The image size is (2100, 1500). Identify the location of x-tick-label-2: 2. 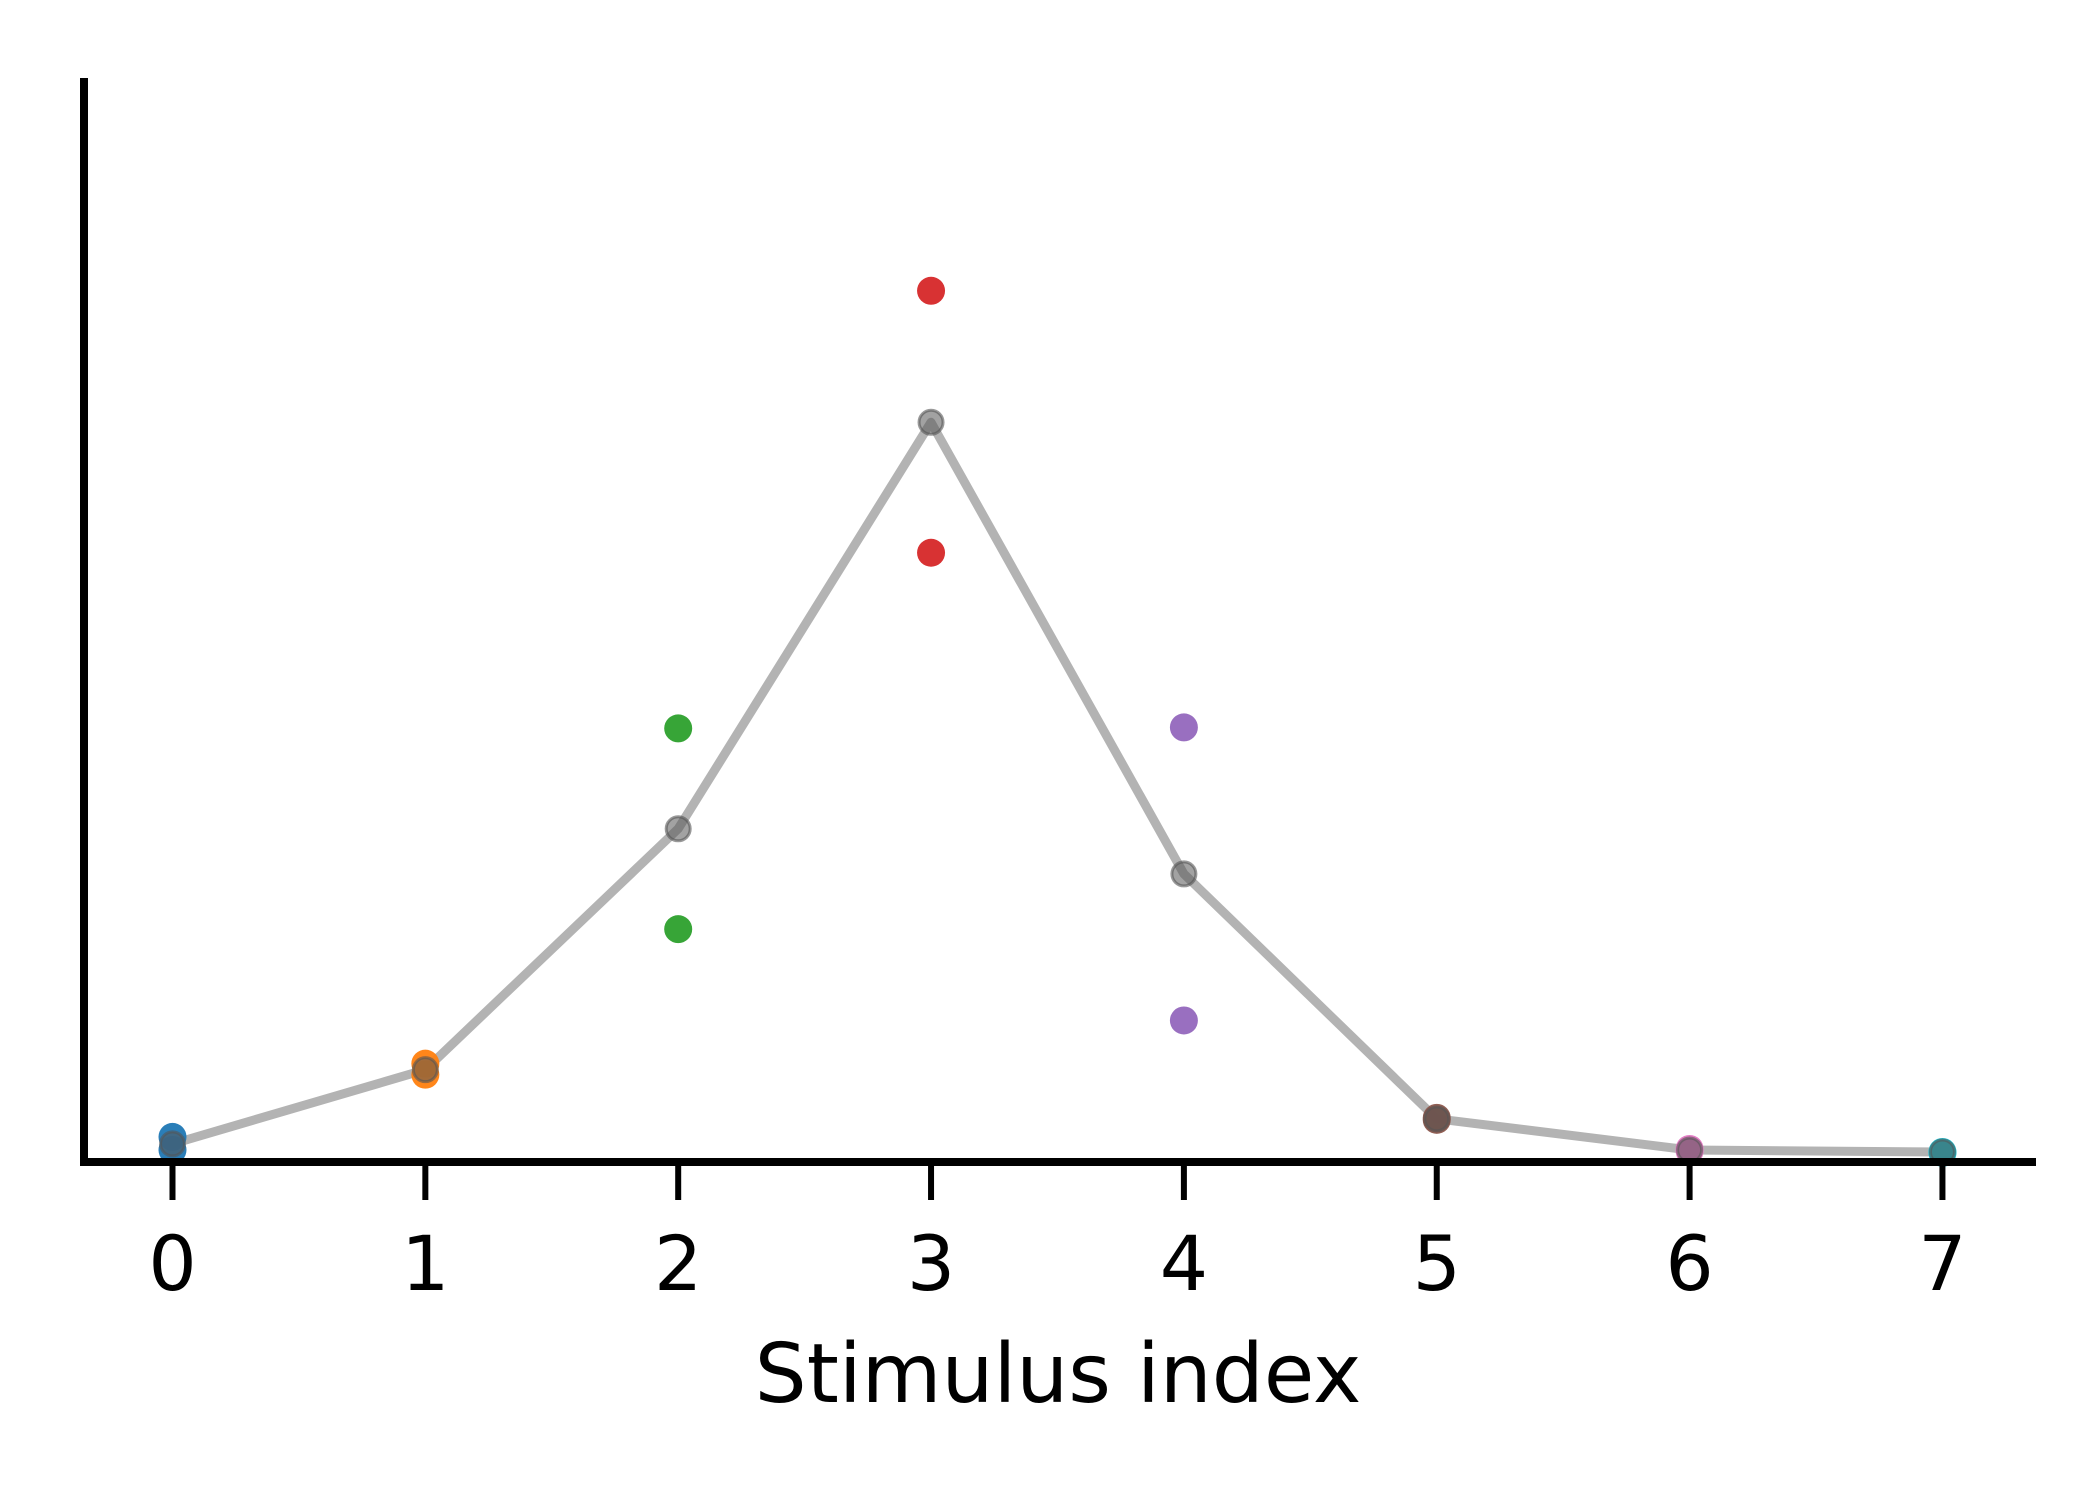
(678, 1263).